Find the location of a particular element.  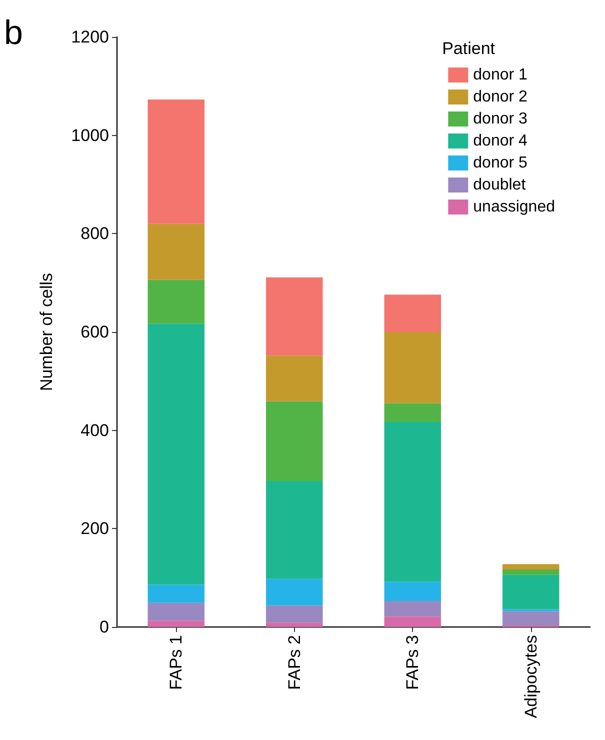

x-tick-label: Adipocytes is located at coordinates (530, 676).